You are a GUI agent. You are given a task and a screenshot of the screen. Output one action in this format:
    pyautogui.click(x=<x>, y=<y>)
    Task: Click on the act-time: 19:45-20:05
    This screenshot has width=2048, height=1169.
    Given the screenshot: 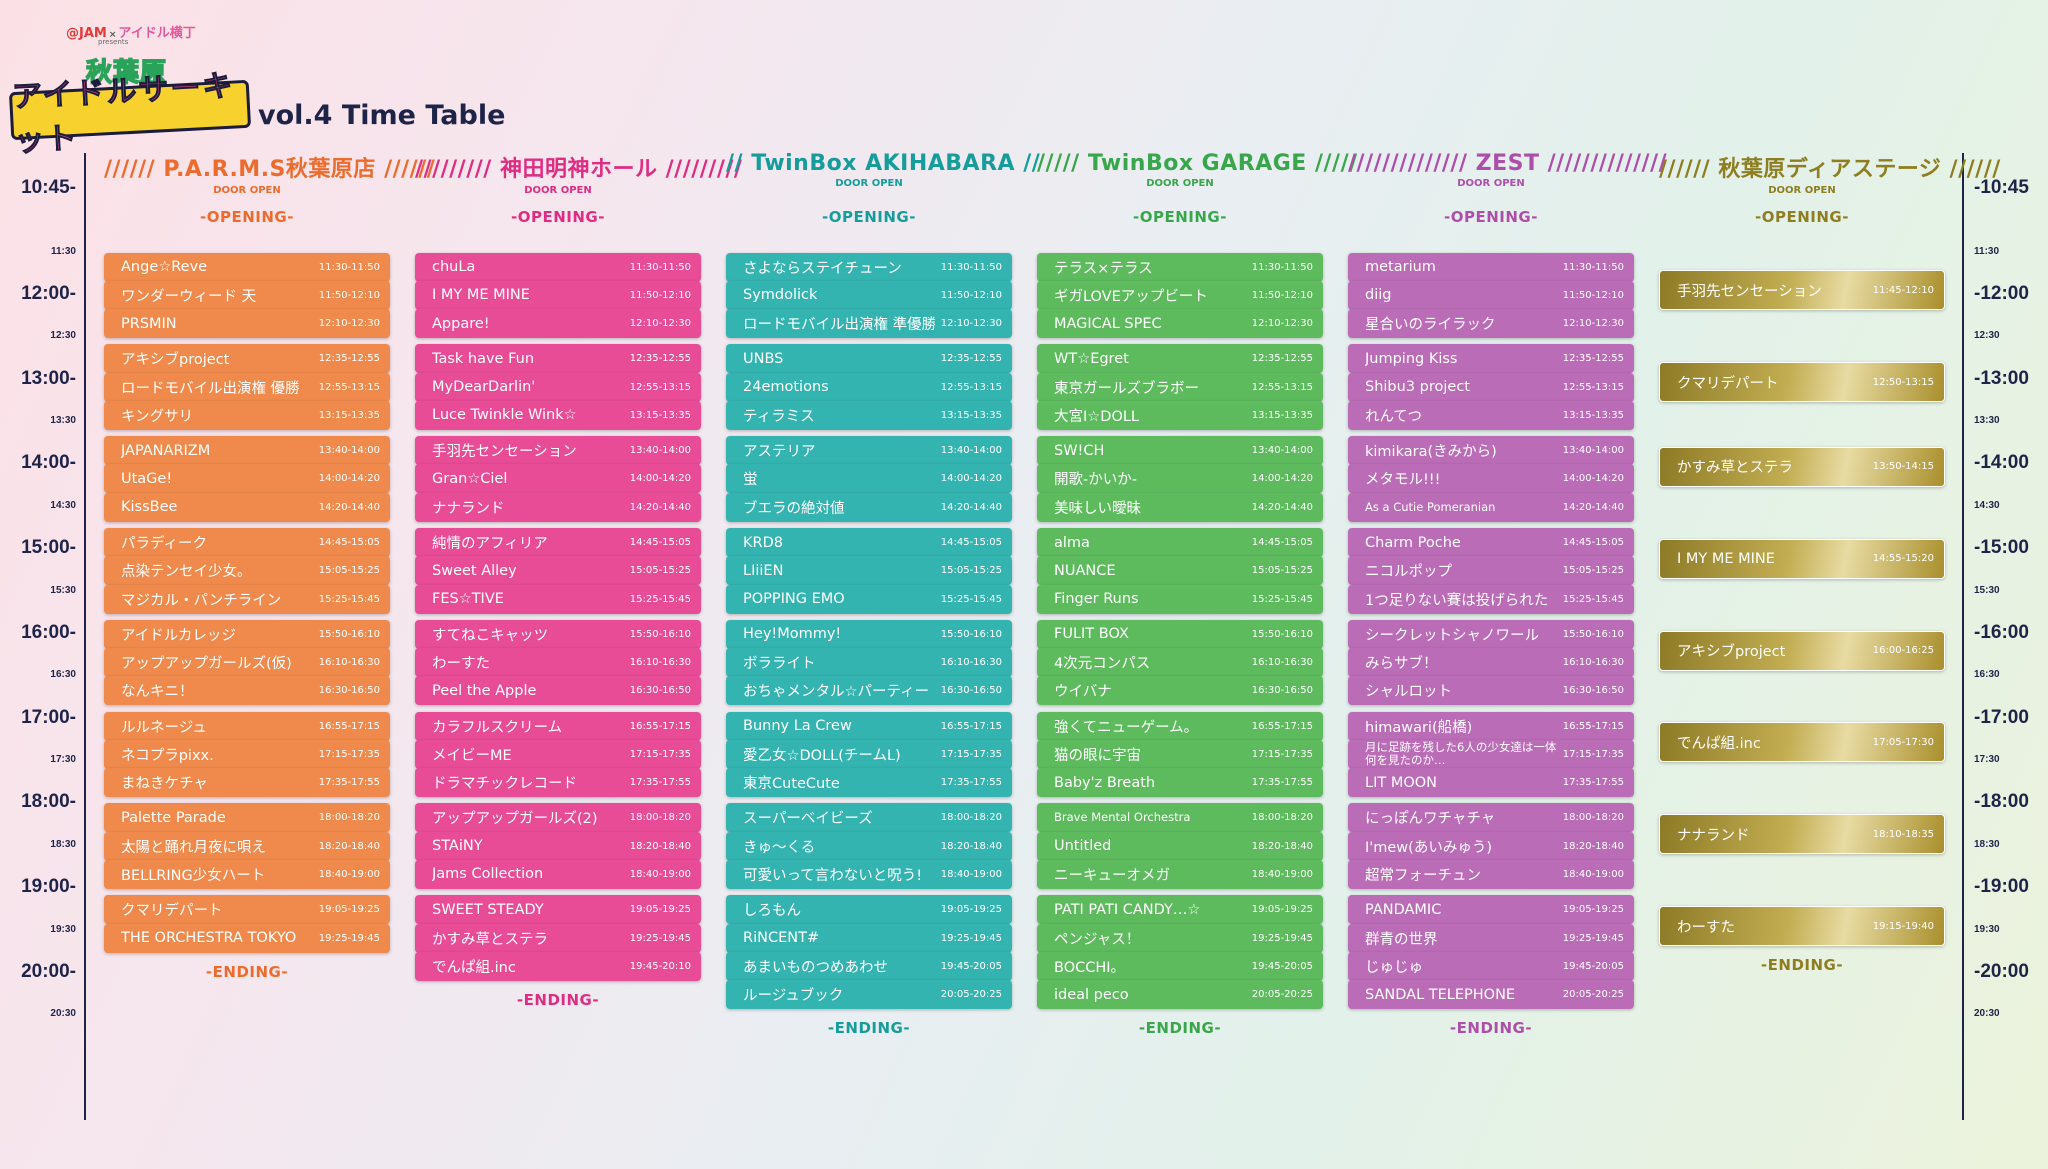 What is the action you would take?
    pyautogui.click(x=971, y=966)
    